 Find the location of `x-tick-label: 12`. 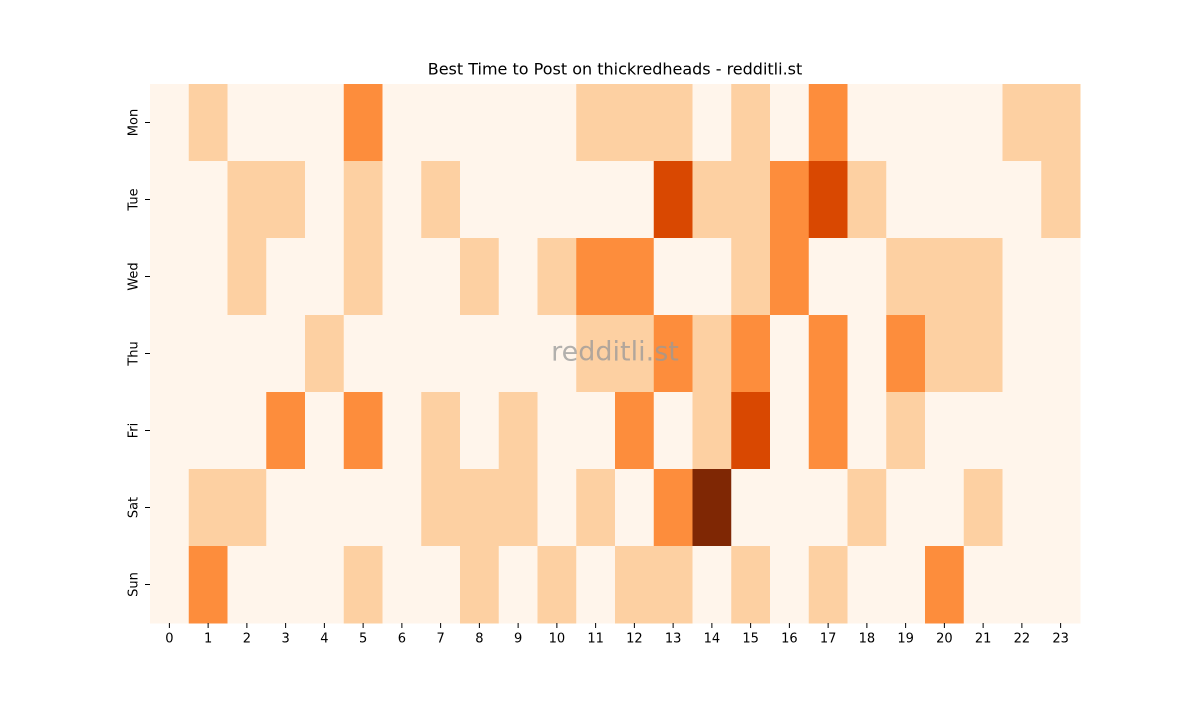

x-tick-label: 12 is located at coordinates (634, 639).